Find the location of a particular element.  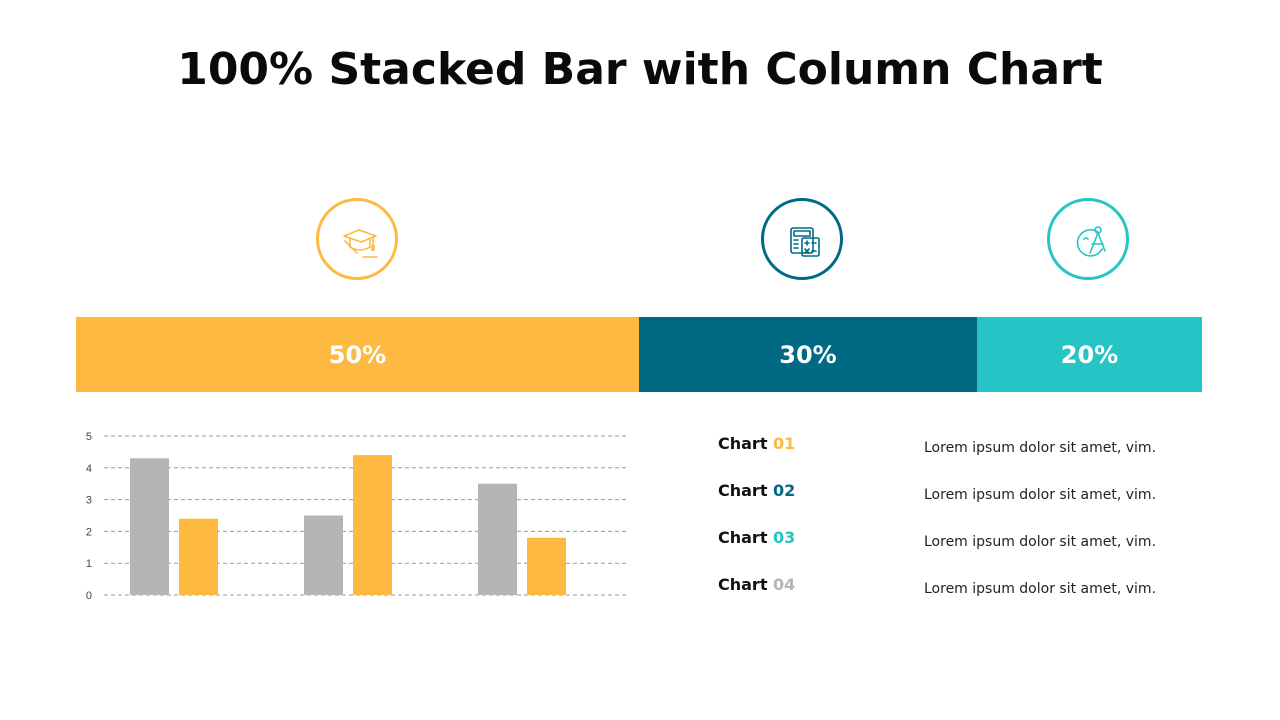

column-bar-s2-c2 is located at coordinates (372, 525).